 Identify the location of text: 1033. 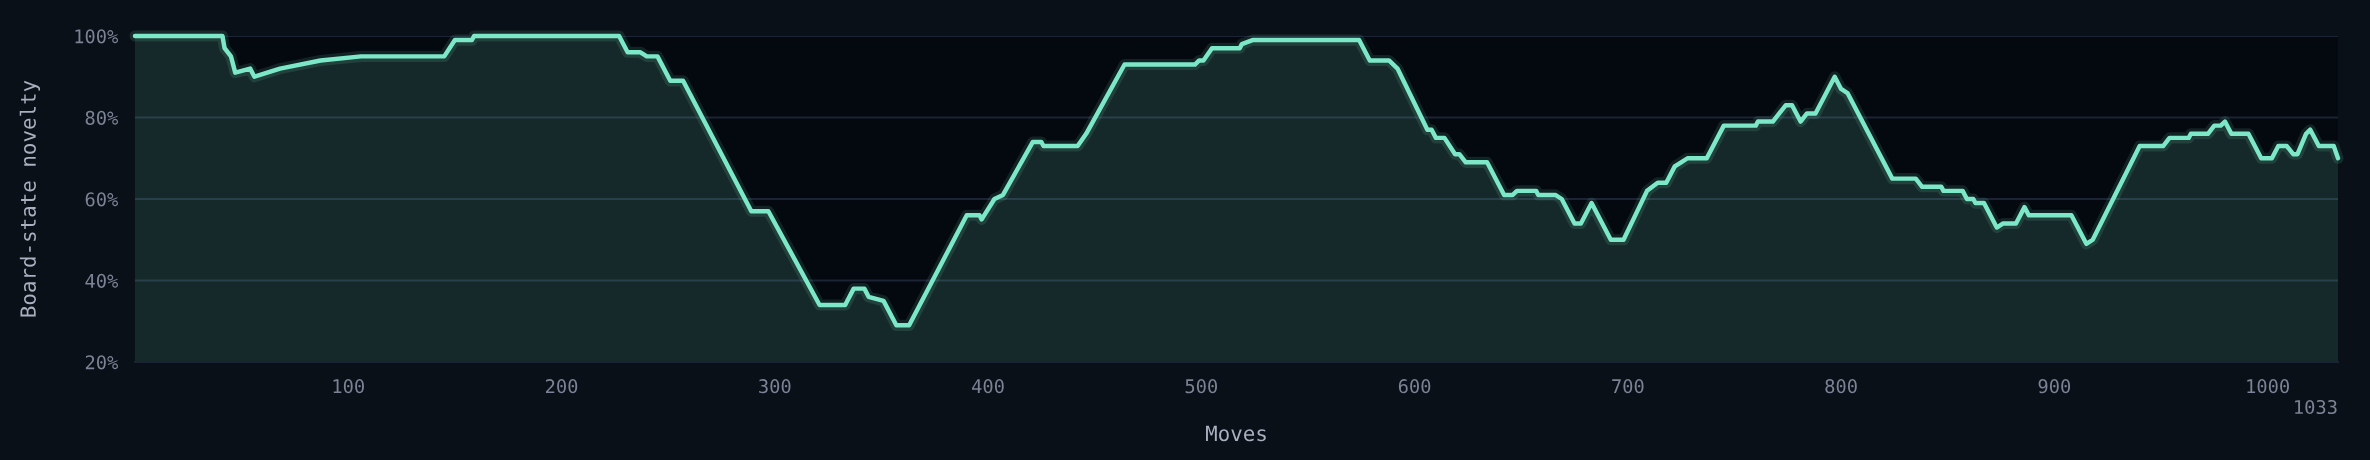
(2316, 407).